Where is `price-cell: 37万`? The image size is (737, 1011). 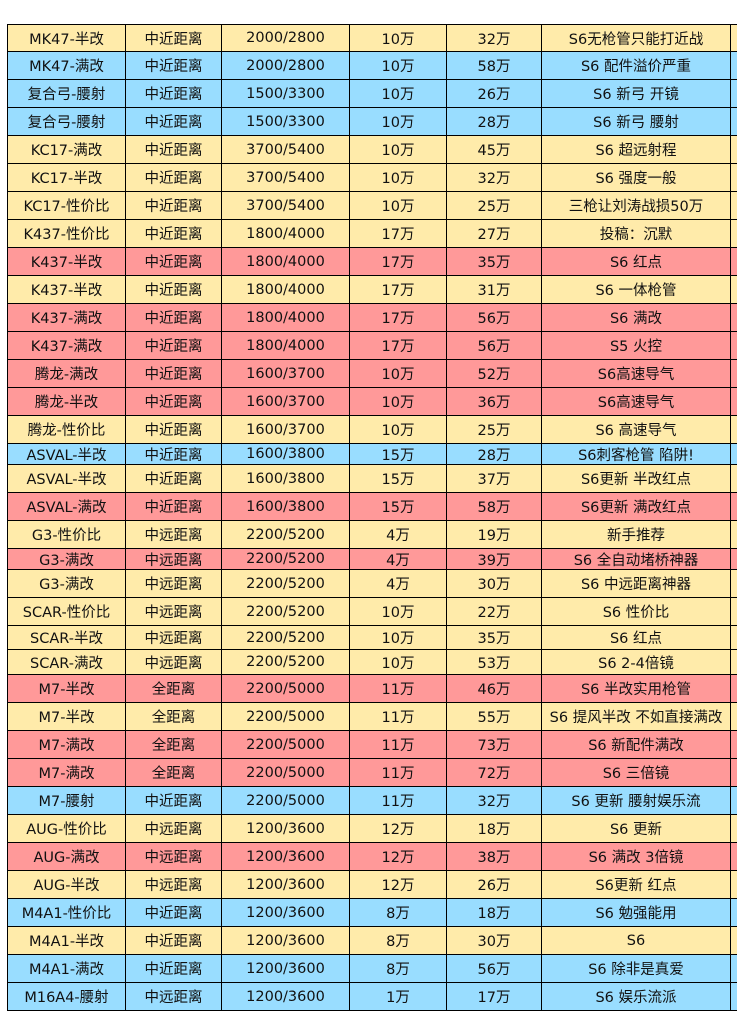 price-cell: 37万 is located at coordinates (493, 478).